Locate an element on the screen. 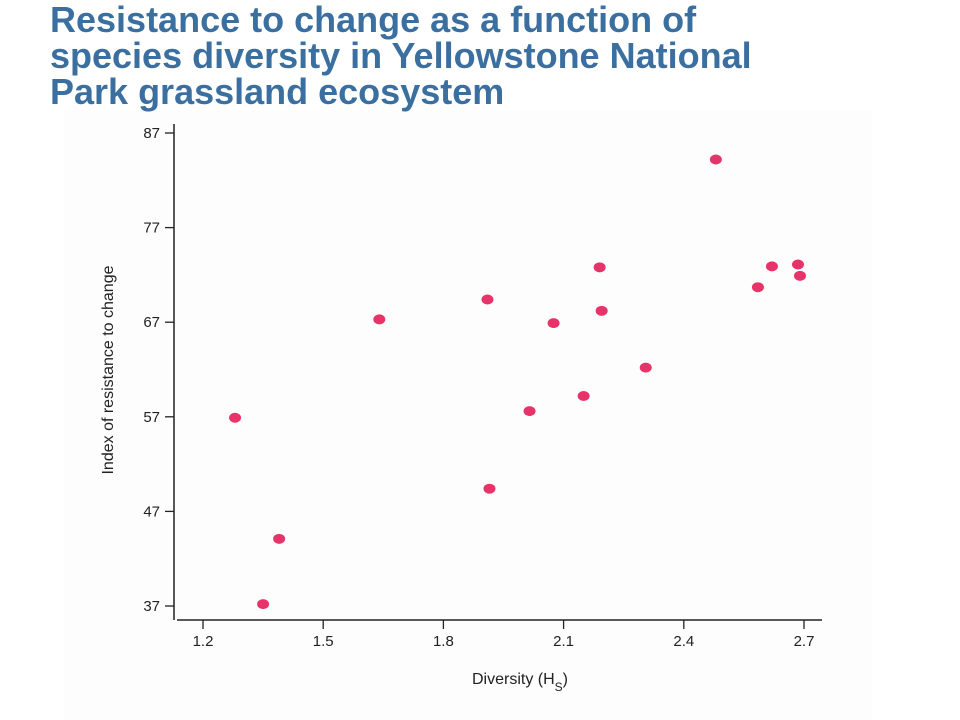  x-tick-label: 1.5 is located at coordinates (323, 641).